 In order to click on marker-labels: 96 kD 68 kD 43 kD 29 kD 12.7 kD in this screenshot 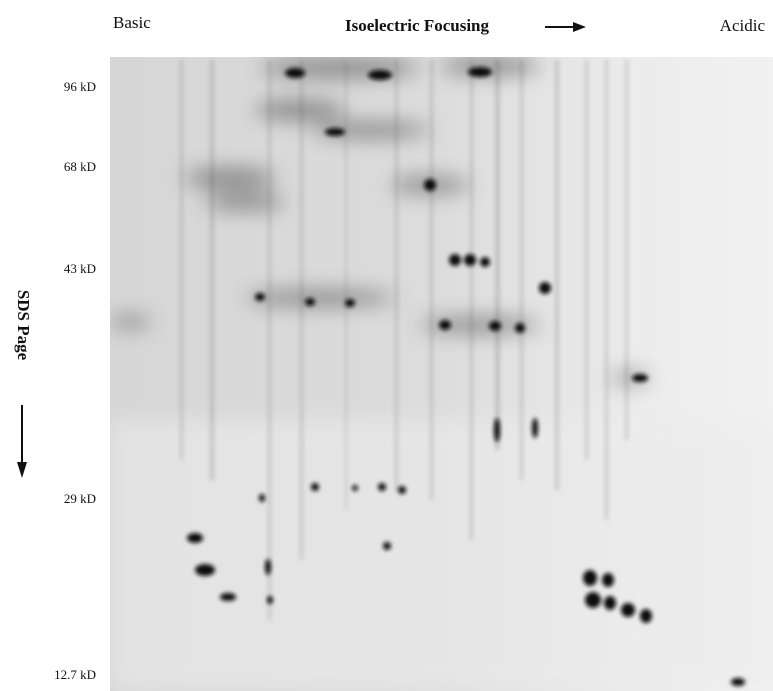, I will do `click(75, 380)`.